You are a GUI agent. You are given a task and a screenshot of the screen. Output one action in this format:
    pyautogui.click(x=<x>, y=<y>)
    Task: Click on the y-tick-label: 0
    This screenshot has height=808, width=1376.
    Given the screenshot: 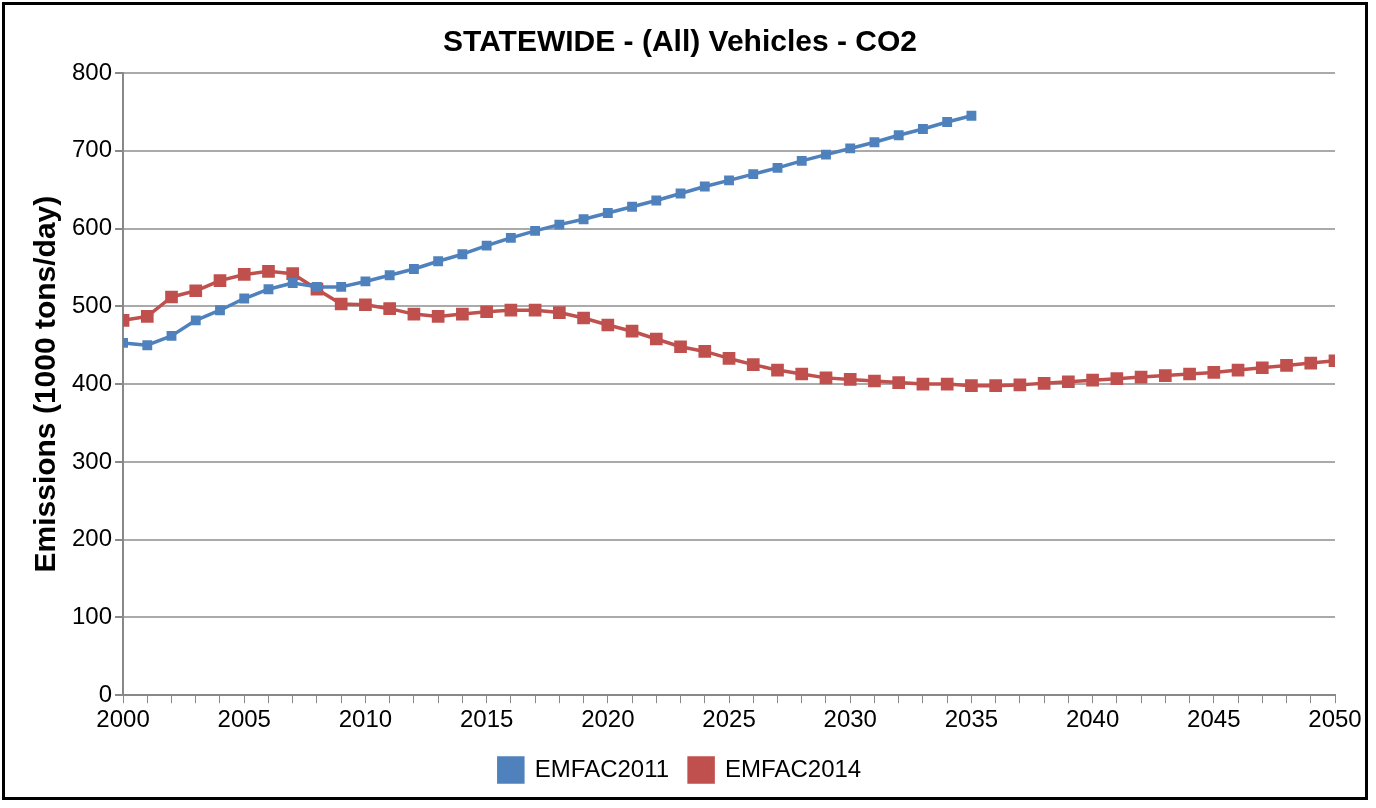 What is the action you would take?
    pyautogui.click(x=105, y=693)
    